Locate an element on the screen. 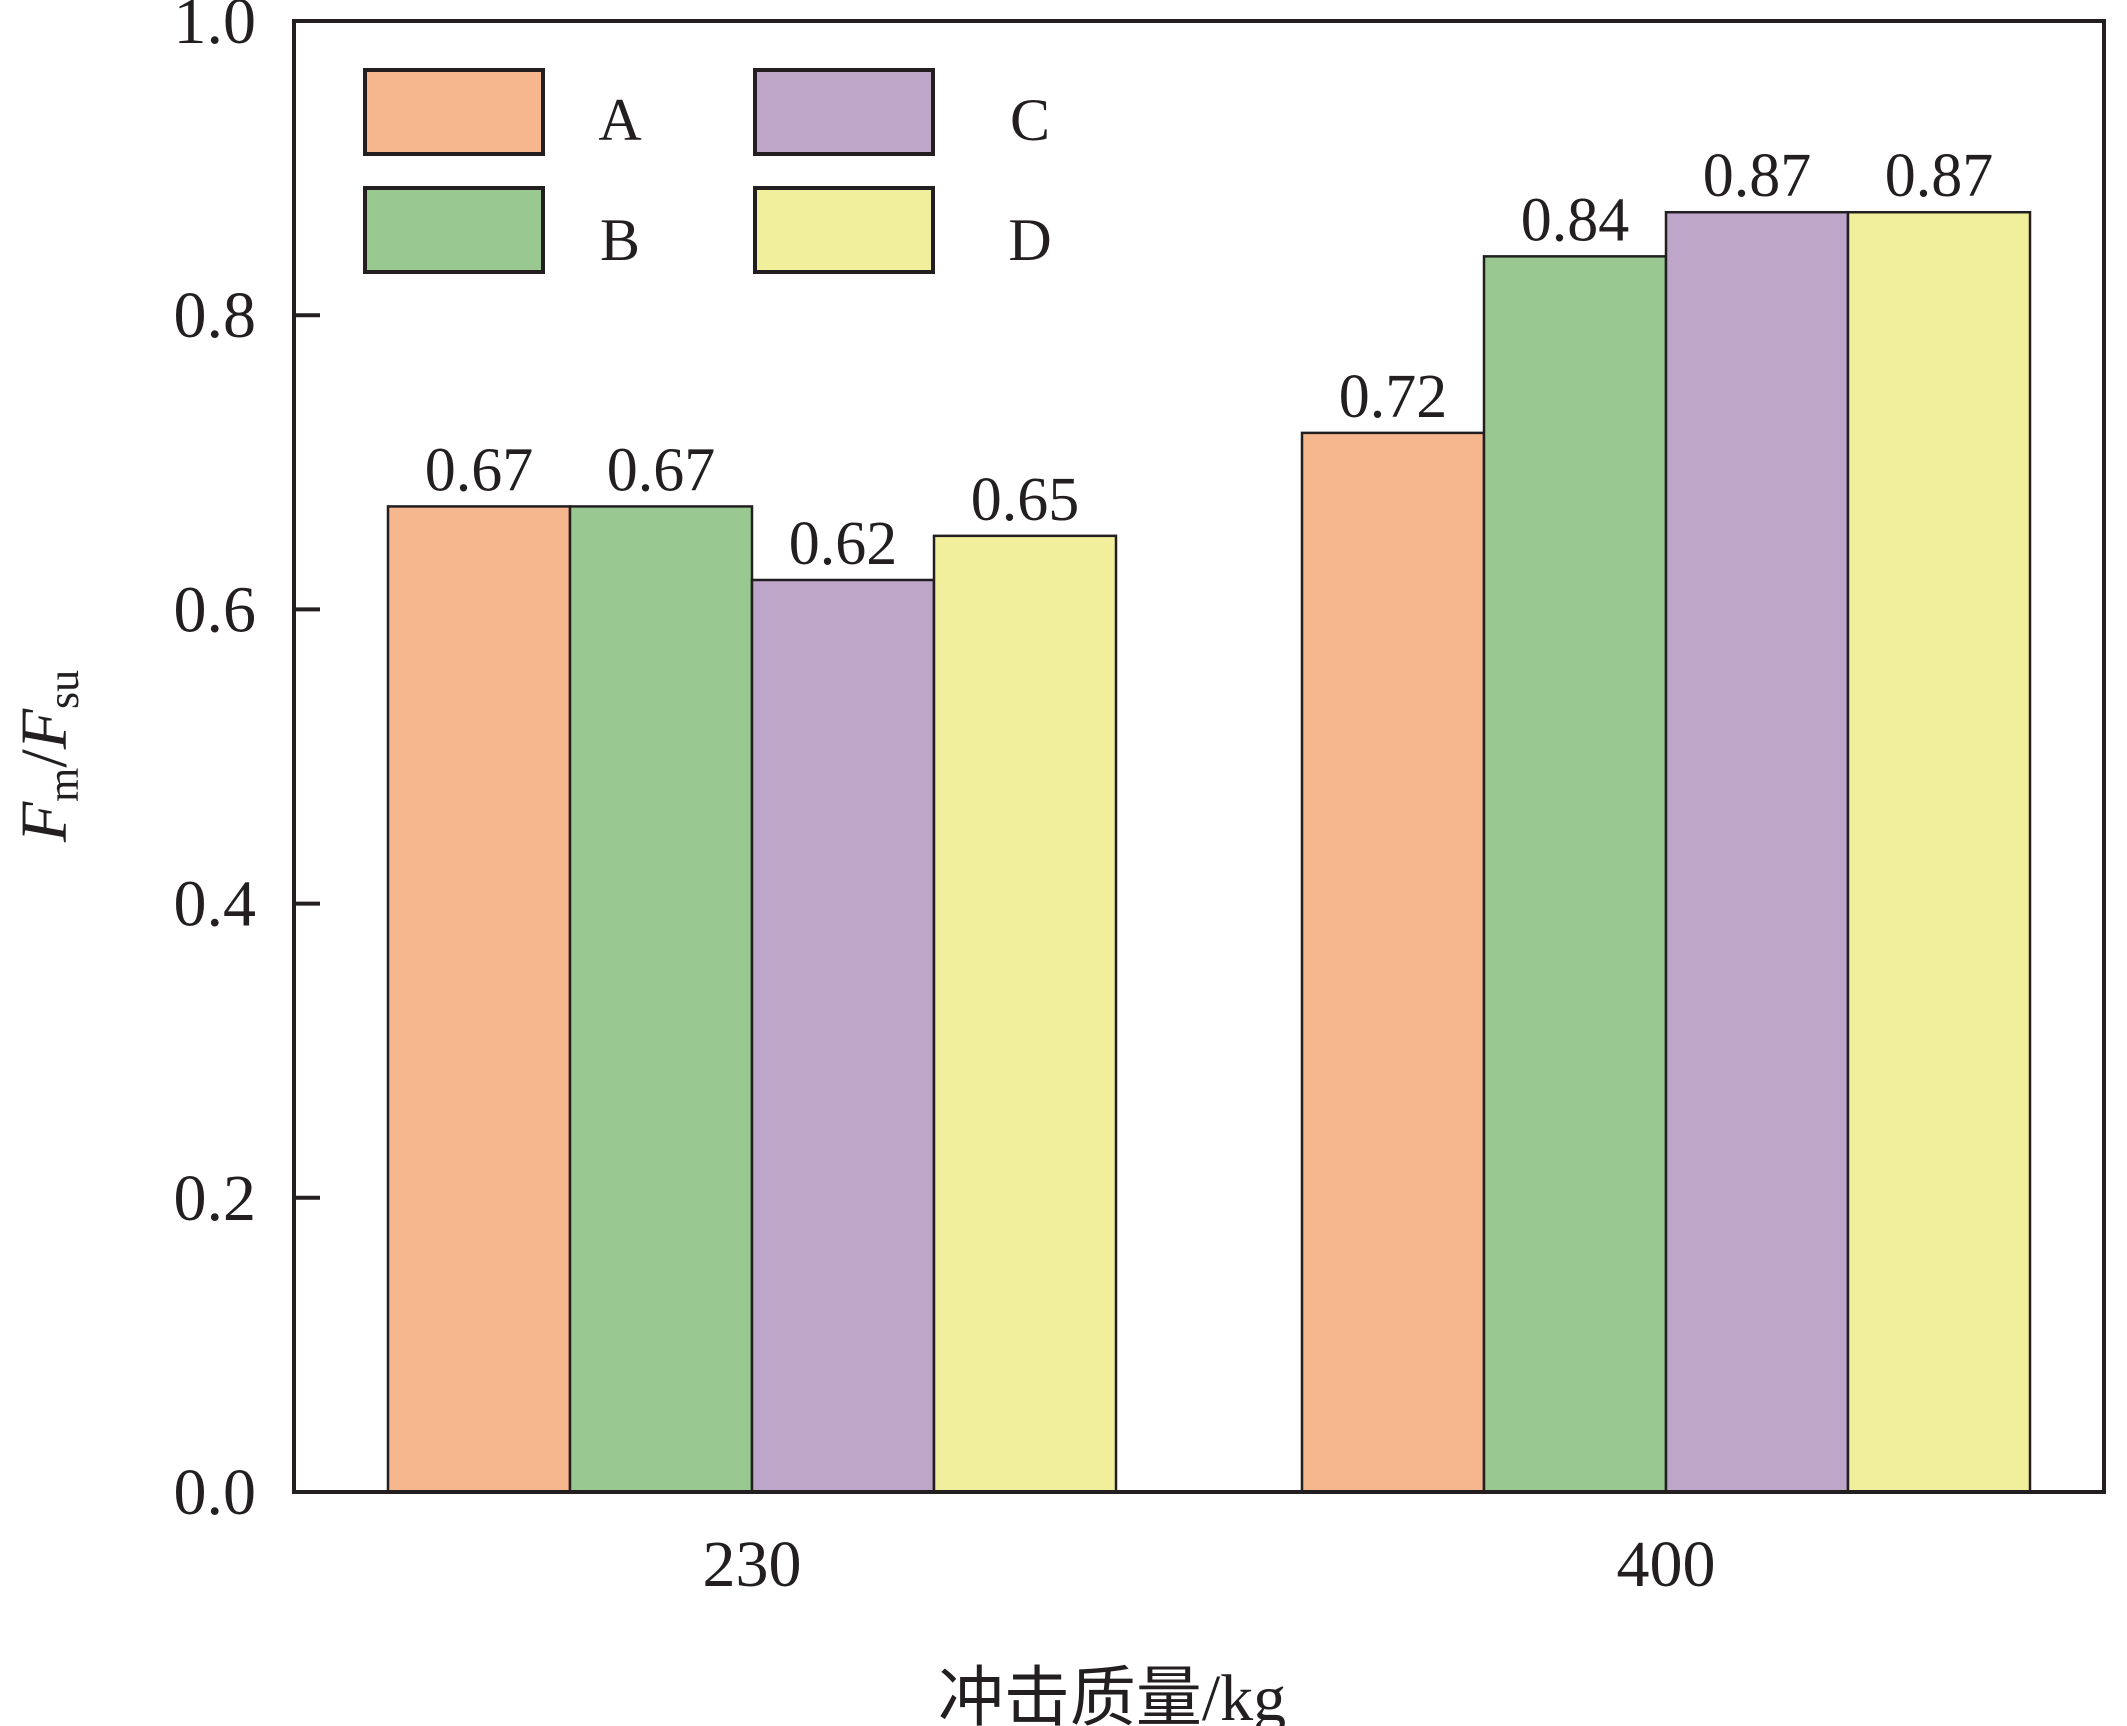 The image size is (2127, 1726). legend-swatch-B is located at coordinates (454, 230).